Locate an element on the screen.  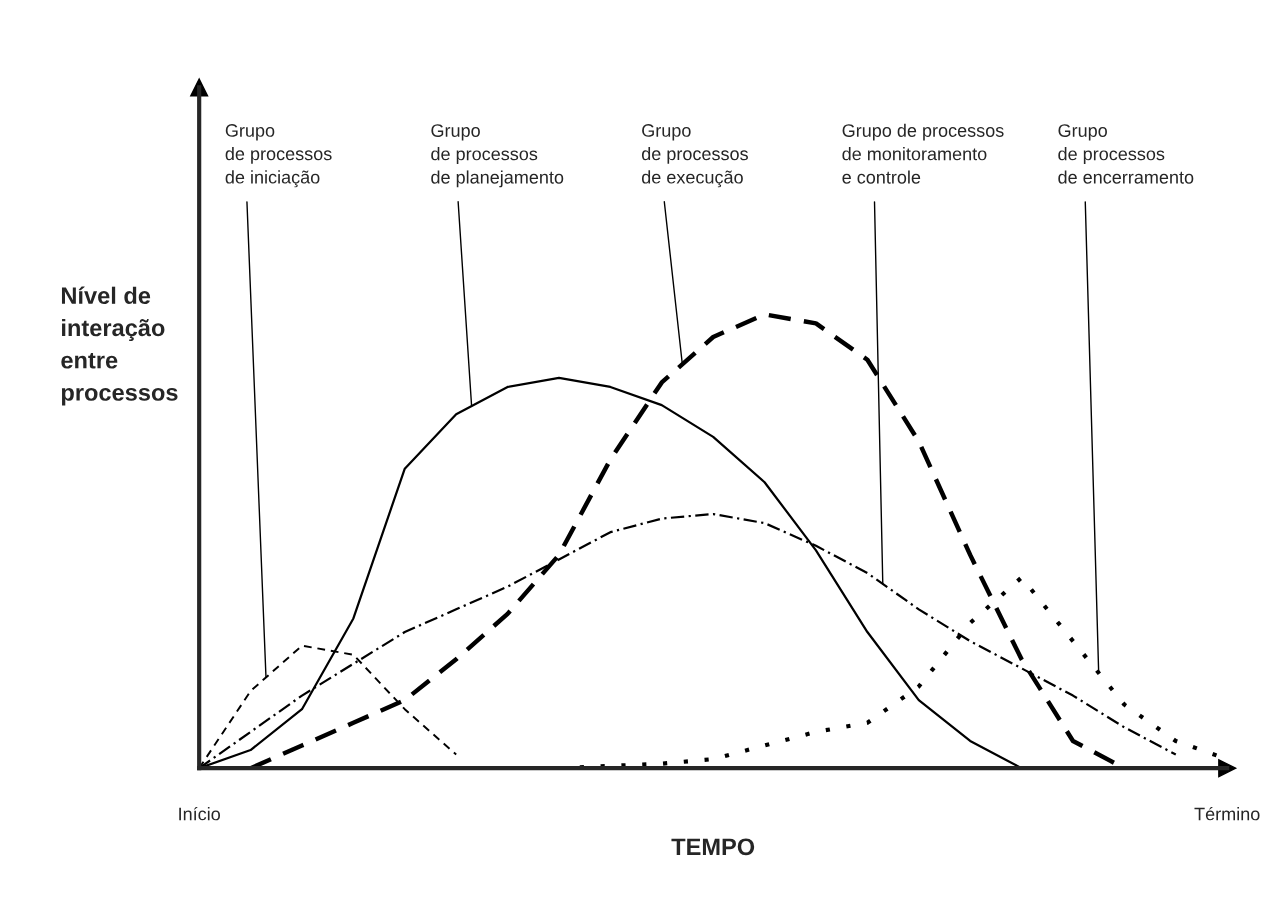
text: Grupo de processos de execução is located at coordinates (694, 156).